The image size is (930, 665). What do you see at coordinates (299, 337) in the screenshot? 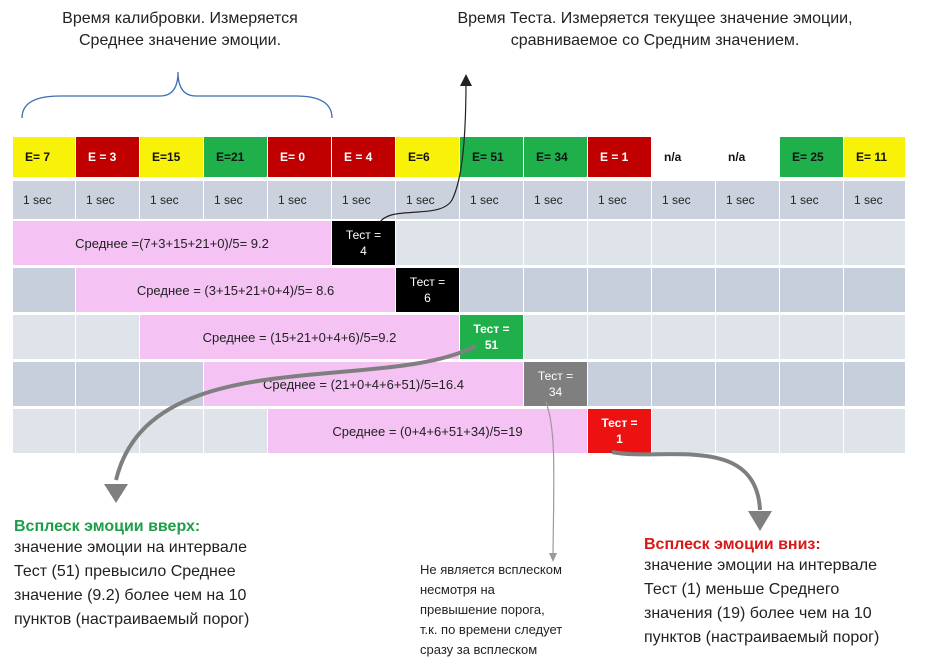
I see `average-bar: Среднее = (15+21+0+4+6)/5=9.2` at bounding box center [299, 337].